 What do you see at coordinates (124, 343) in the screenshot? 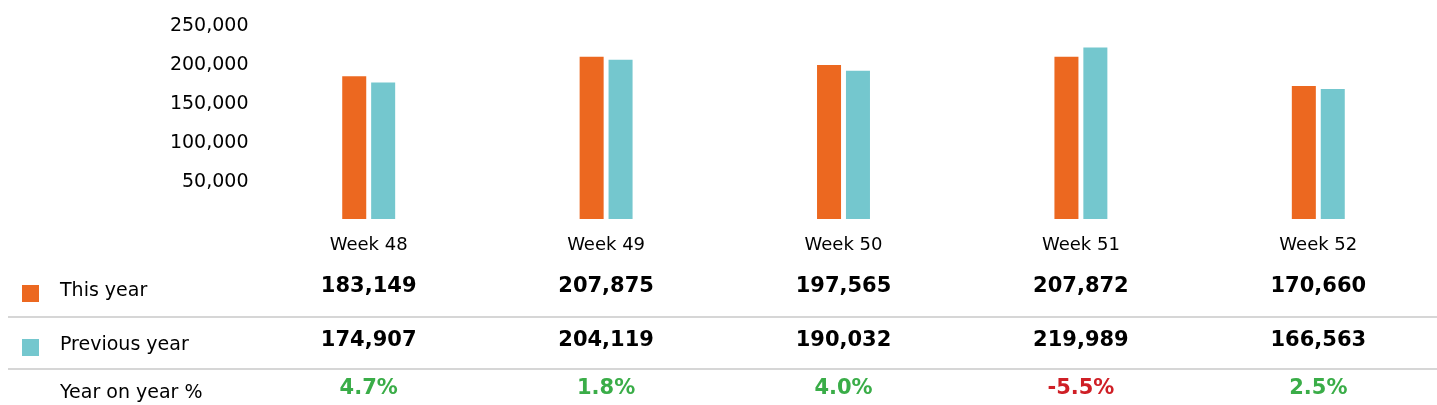
I see `legend-label: Previous year` at bounding box center [124, 343].